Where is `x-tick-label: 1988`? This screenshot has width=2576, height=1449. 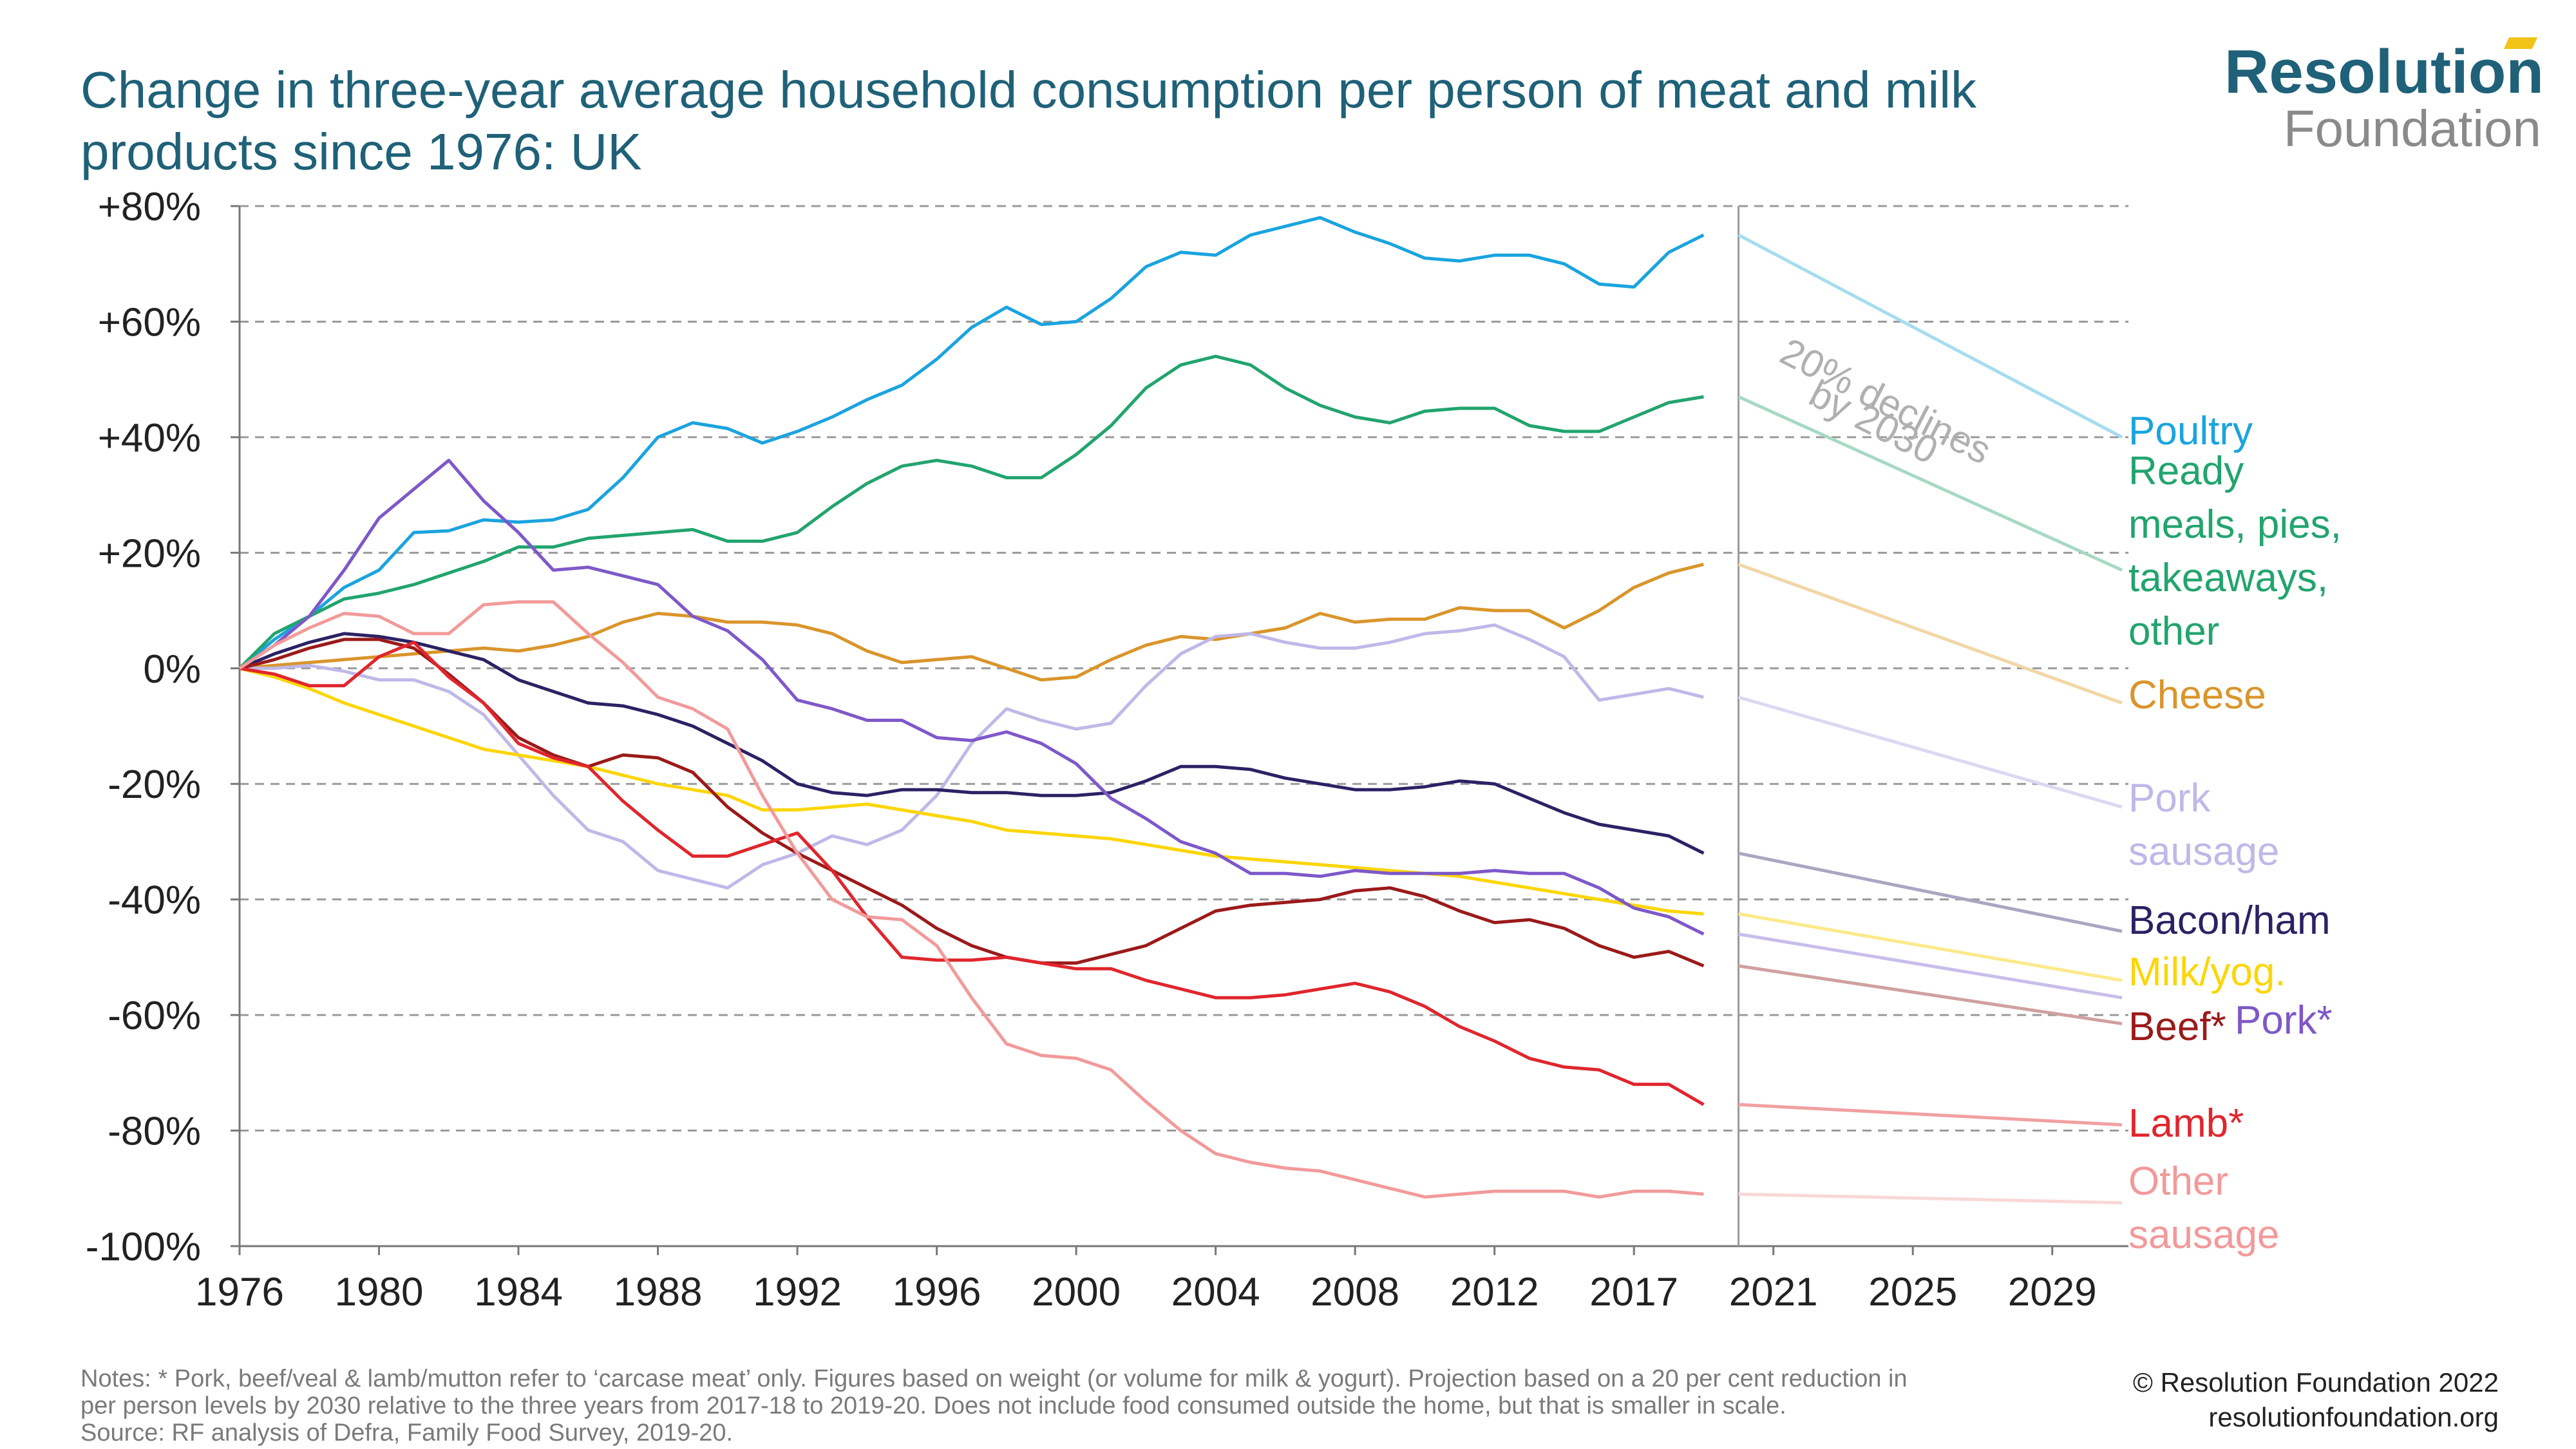
x-tick-label: 1988 is located at coordinates (658, 1292).